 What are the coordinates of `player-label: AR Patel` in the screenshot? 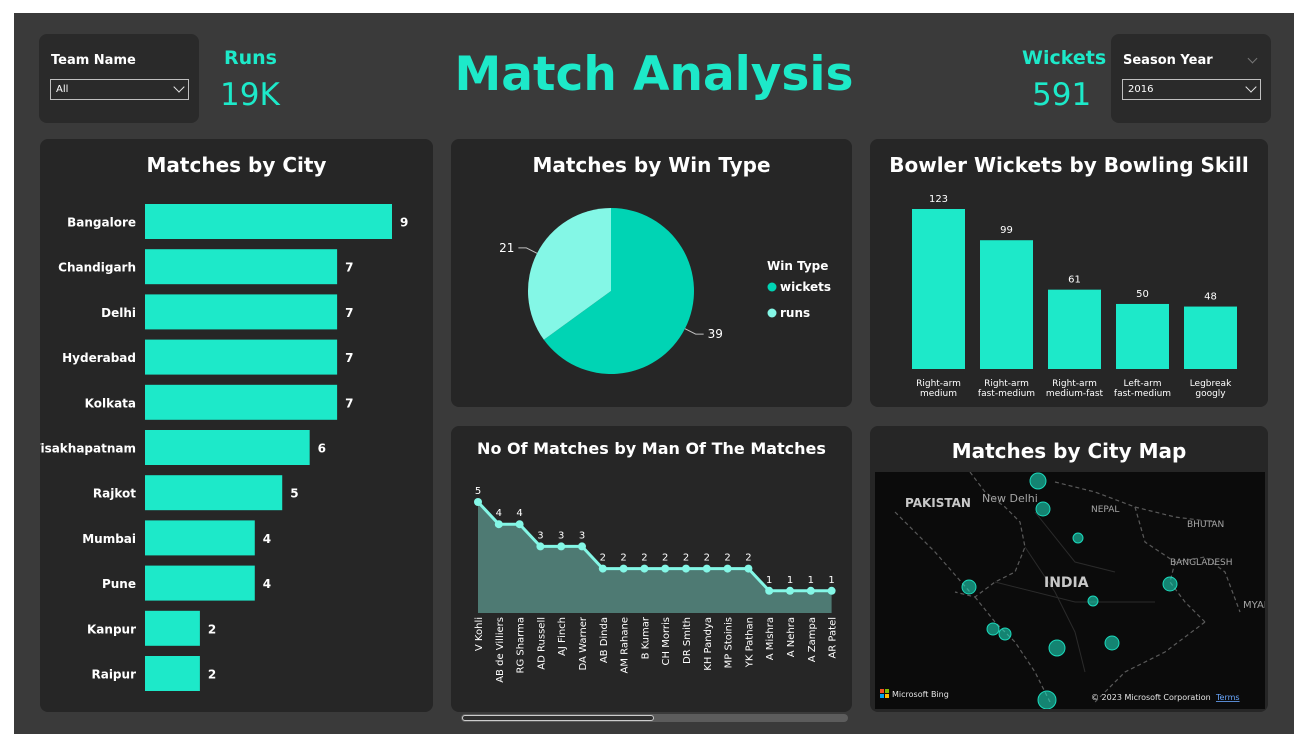 It's located at (833, 638).